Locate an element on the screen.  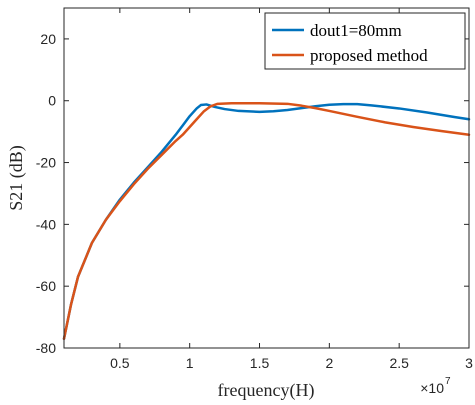
x-tick-label: 2.5 is located at coordinates (399, 363).